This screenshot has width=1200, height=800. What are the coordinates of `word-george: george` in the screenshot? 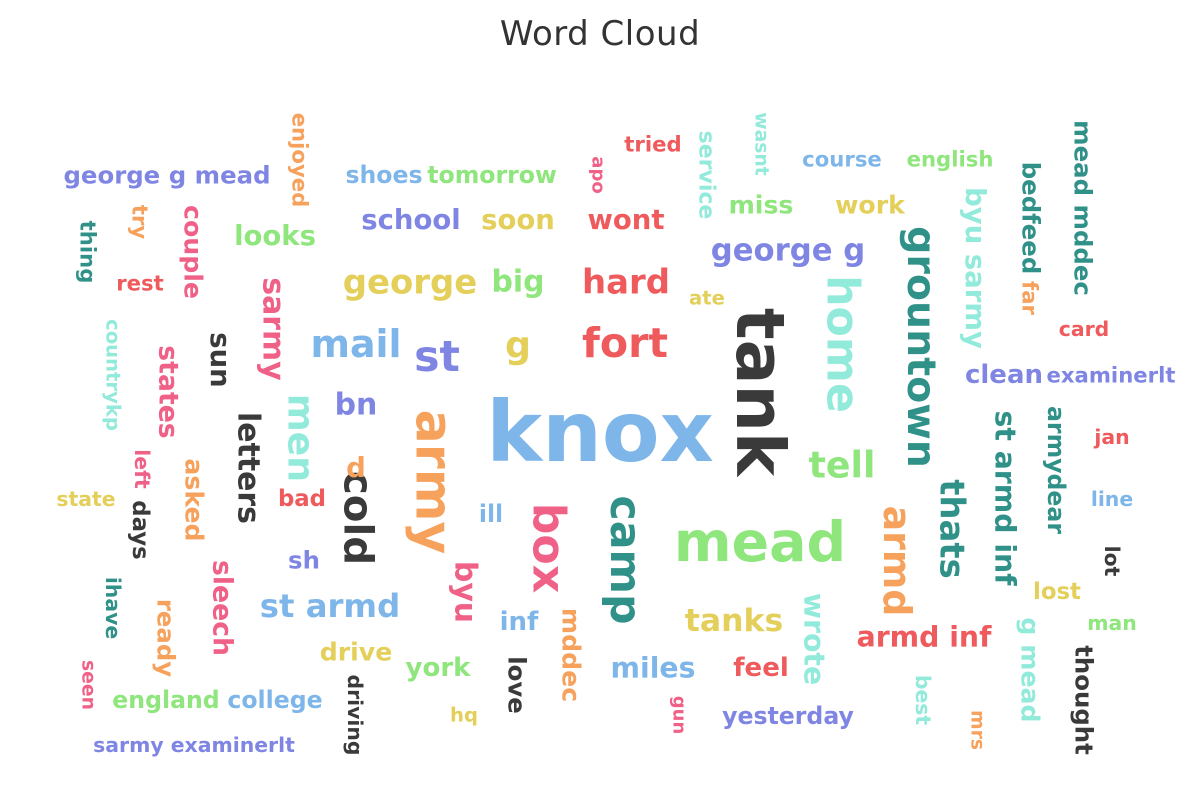 It's located at (410, 282).